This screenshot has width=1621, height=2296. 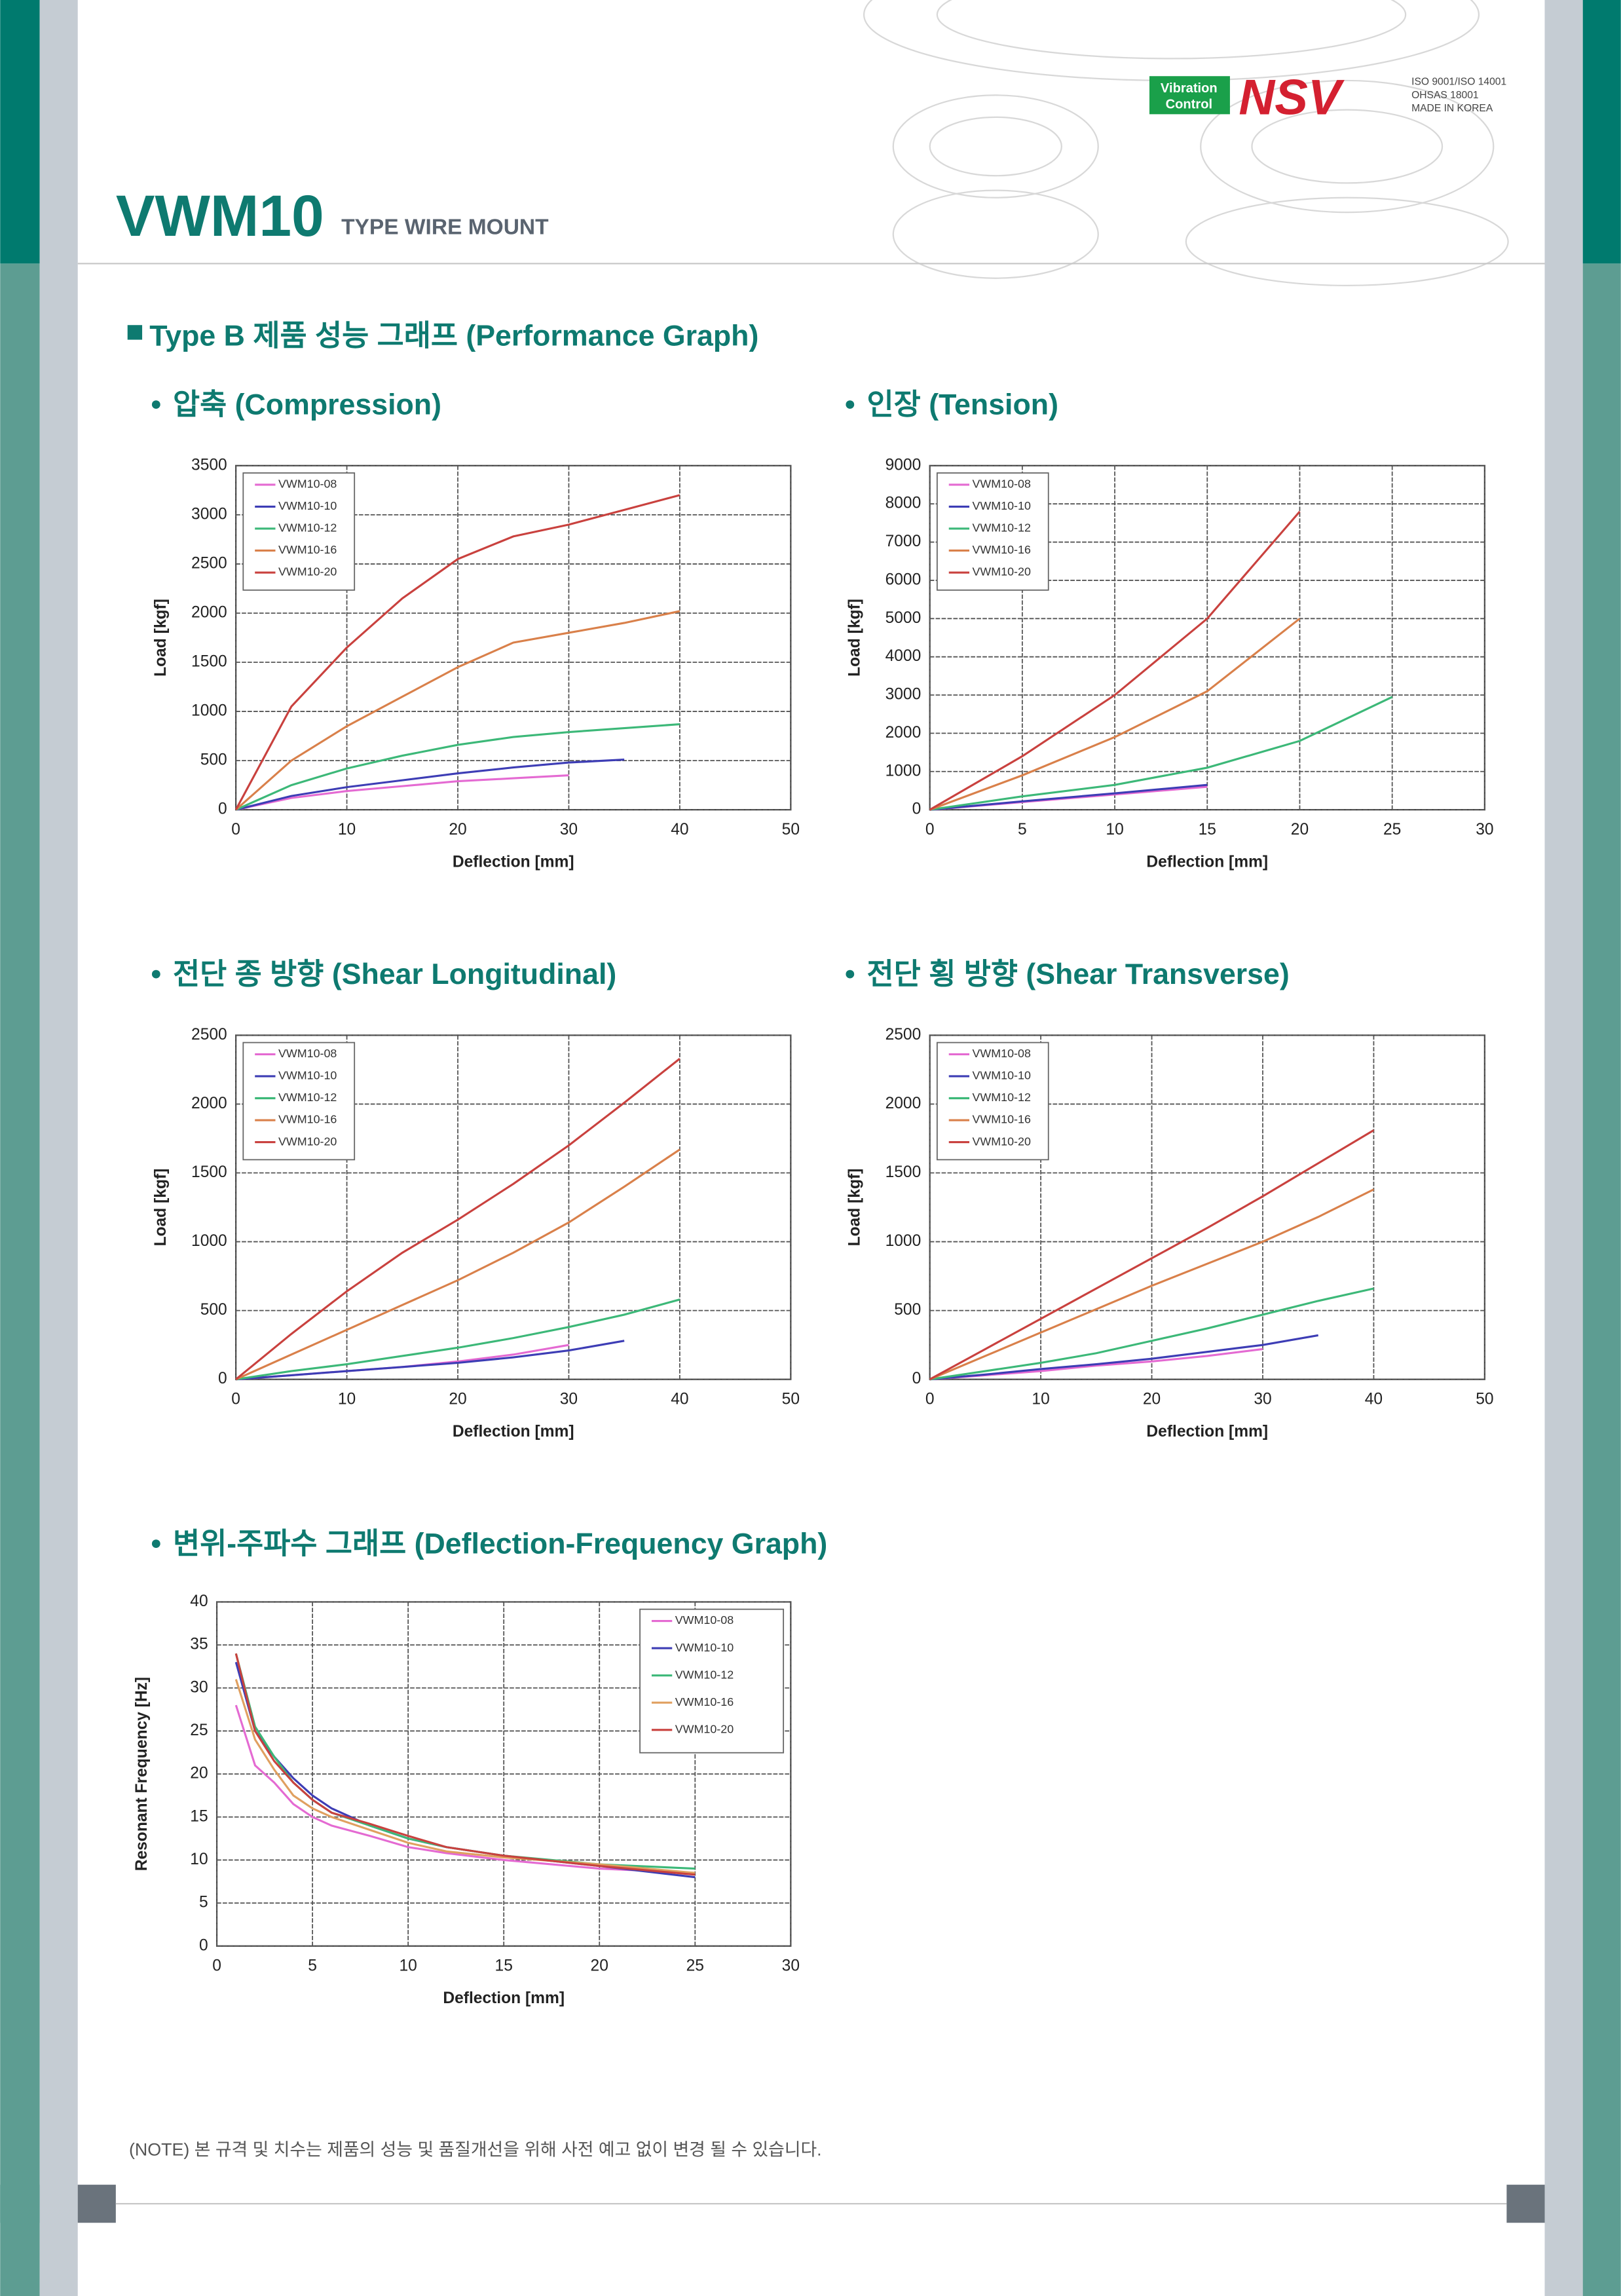 What do you see at coordinates (142, 1774) in the screenshot?
I see `y-axis-label: Resonant Frequency [Hz]` at bounding box center [142, 1774].